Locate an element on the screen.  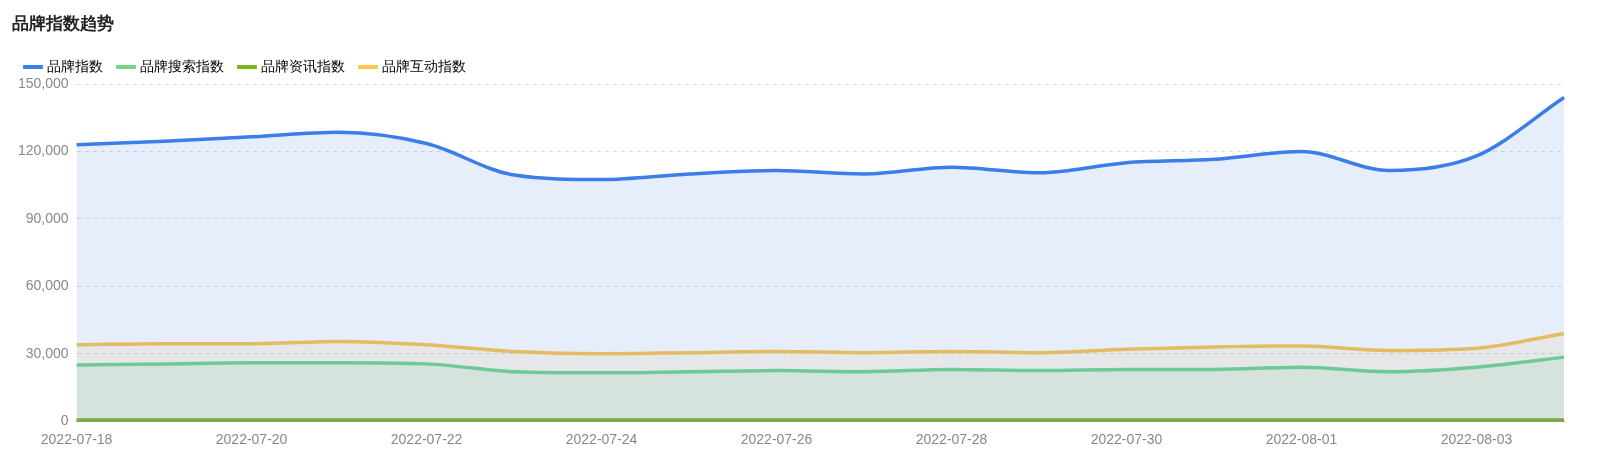
y-tick-label: 0 is located at coordinates (64, 420).